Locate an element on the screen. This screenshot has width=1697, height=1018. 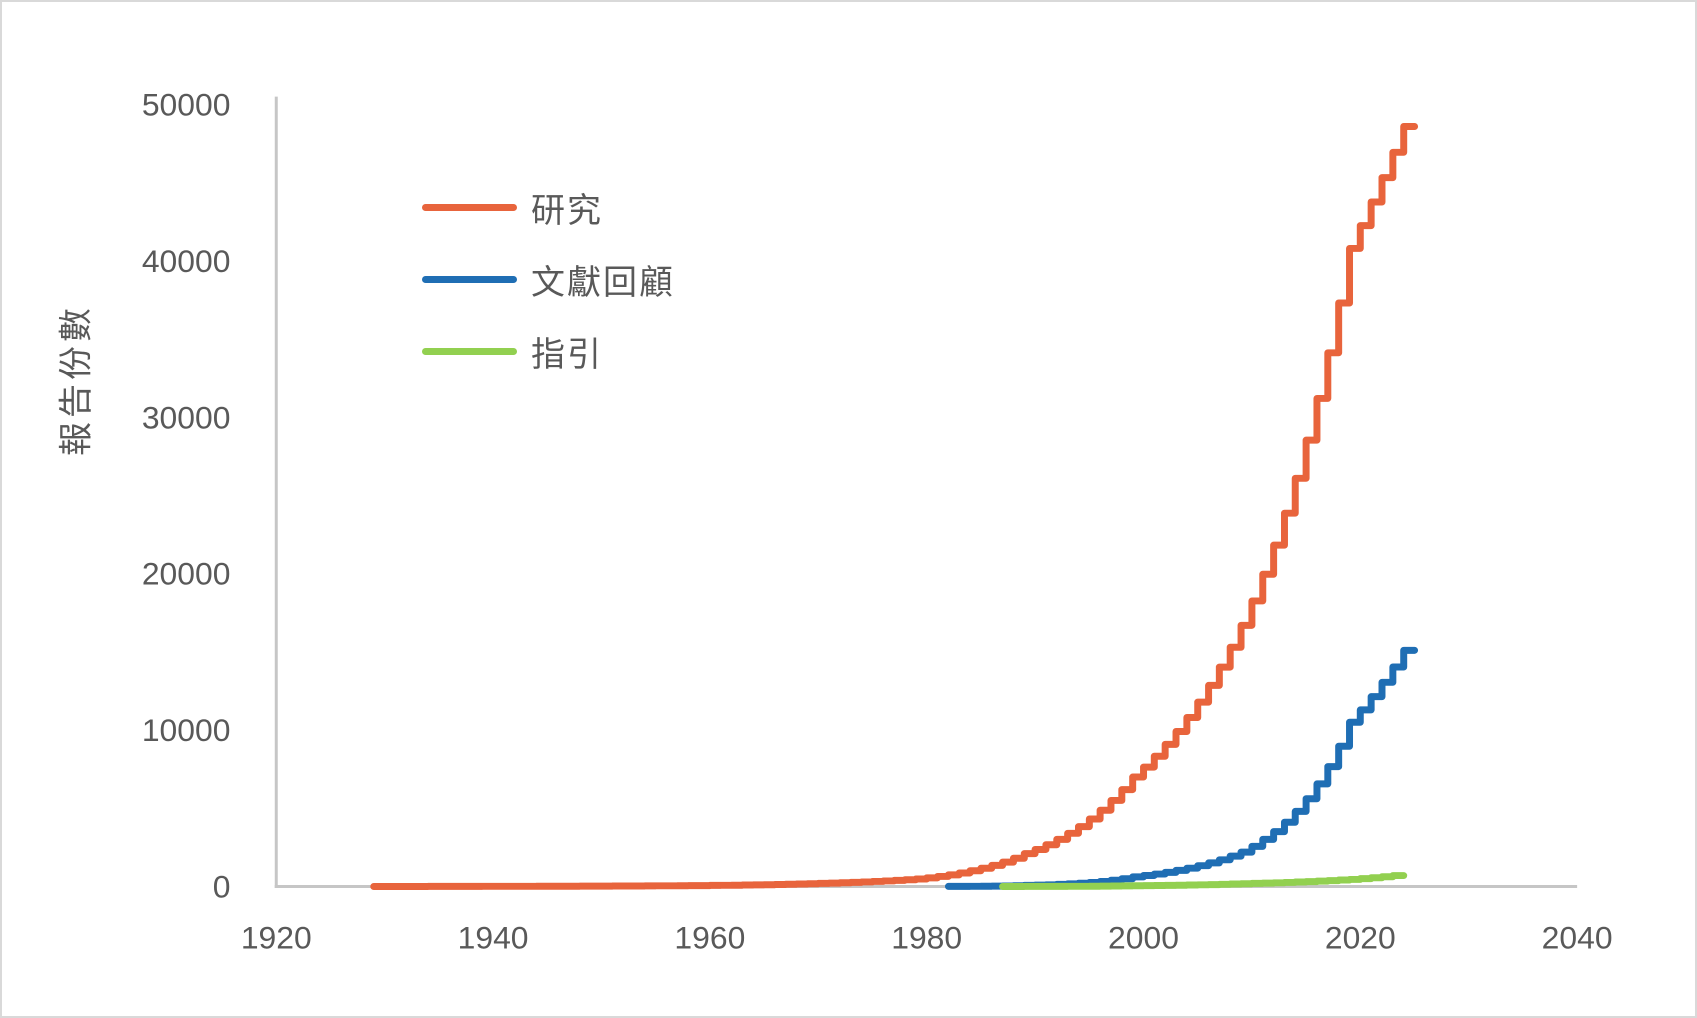
series-line-literature-review is located at coordinates (1181, 768).